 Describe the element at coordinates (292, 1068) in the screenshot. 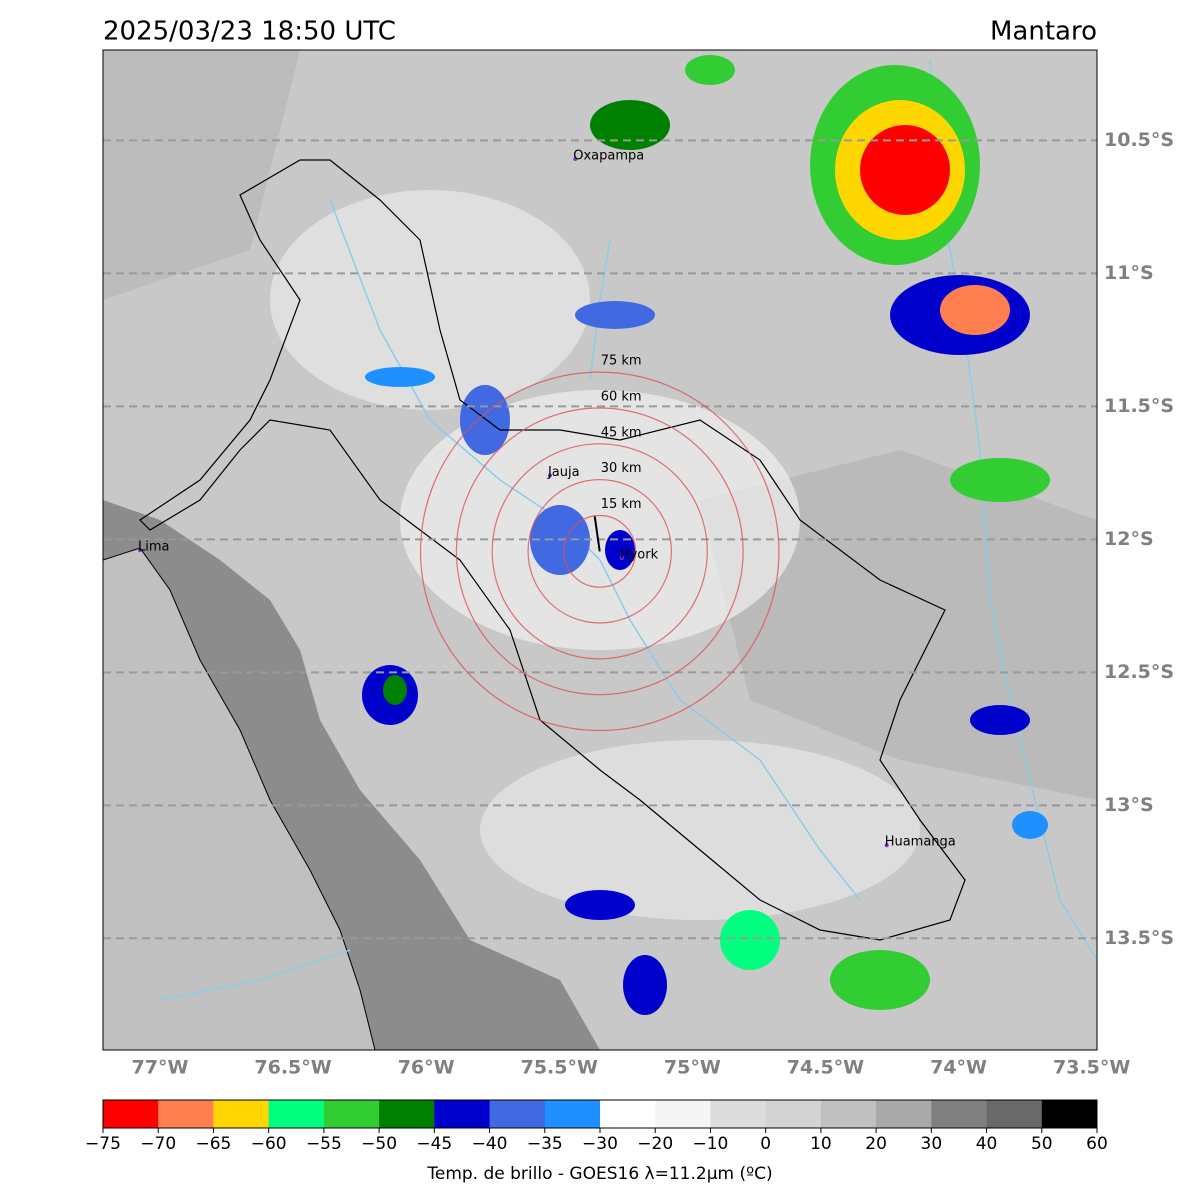

I see `x-tick-label: 76.5°W` at that location.